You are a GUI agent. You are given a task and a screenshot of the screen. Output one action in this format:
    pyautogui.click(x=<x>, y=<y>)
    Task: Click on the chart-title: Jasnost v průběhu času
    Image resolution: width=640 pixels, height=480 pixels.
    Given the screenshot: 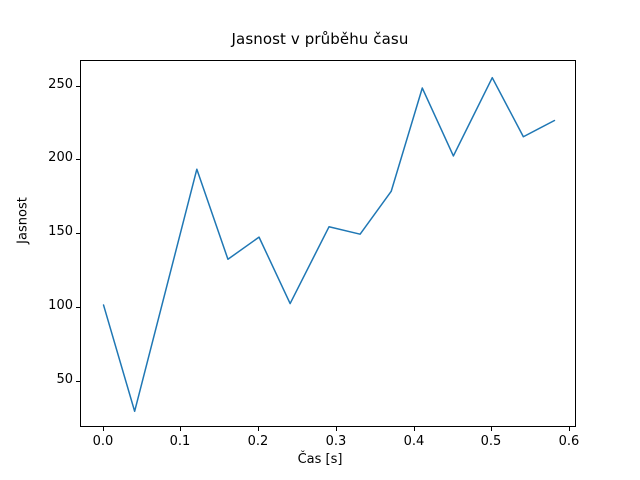 What is the action you would take?
    pyautogui.click(x=320, y=39)
    